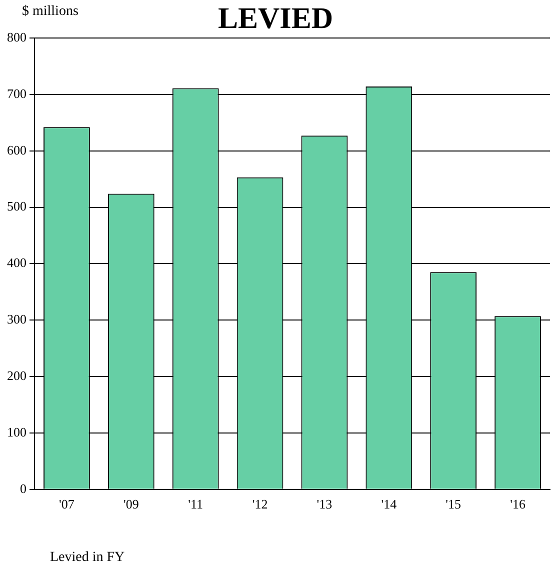 The width and height of the screenshot is (551, 569). Describe the element at coordinates (16, 206) in the screenshot. I see `y-tick-label: 500` at that location.